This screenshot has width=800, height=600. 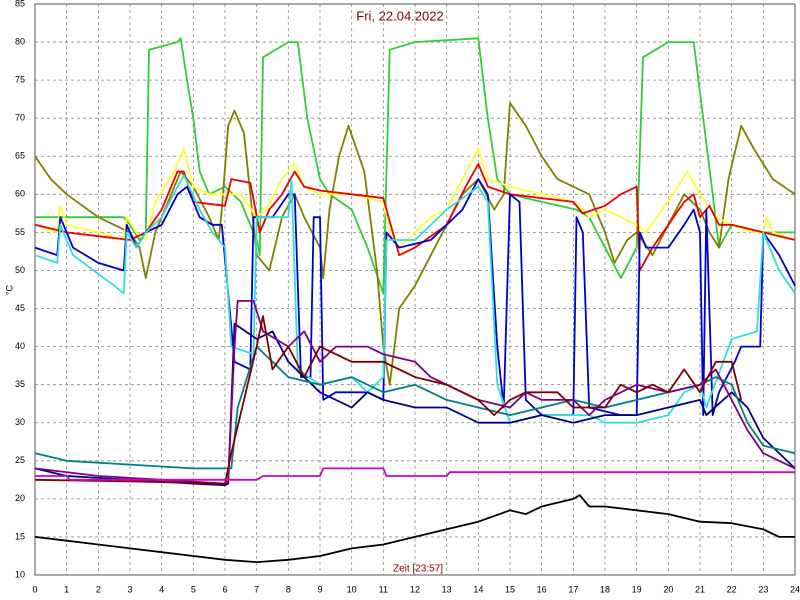 I want to click on x-tick-label: 10, so click(x=352, y=589).